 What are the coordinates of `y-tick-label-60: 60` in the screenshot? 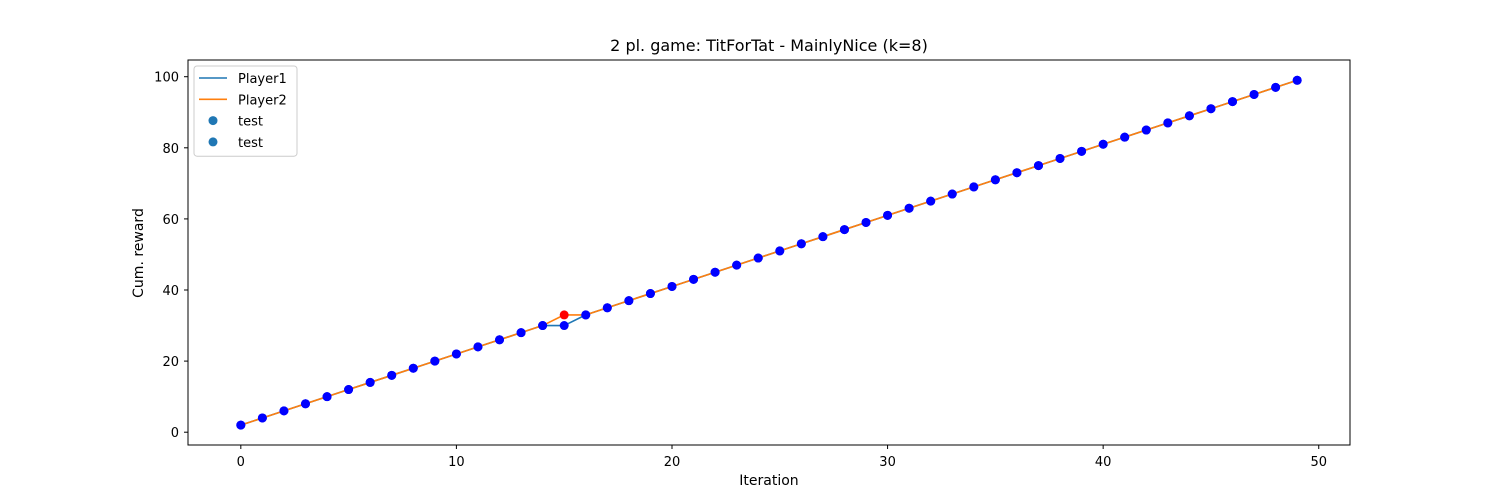 It's located at (170, 220).